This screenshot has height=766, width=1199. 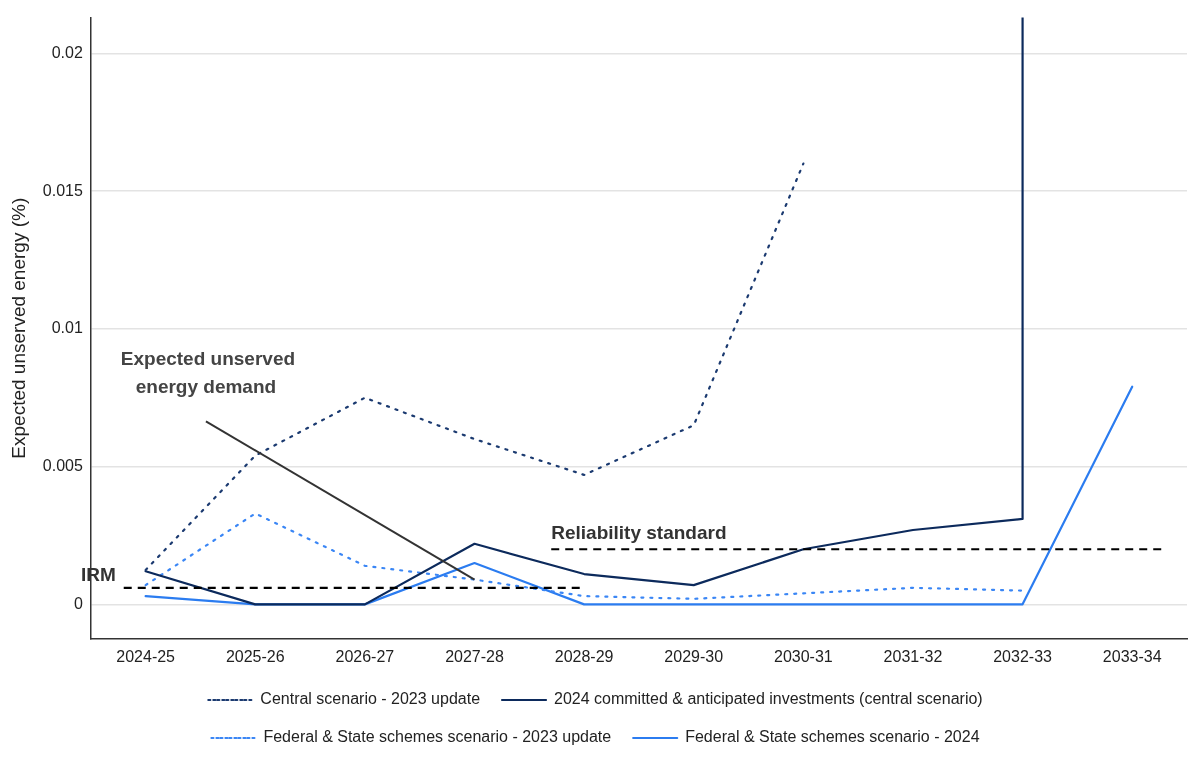 I want to click on legend-label: Federal & State schemes scenario - 2023 update, so click(x=437, y=737).